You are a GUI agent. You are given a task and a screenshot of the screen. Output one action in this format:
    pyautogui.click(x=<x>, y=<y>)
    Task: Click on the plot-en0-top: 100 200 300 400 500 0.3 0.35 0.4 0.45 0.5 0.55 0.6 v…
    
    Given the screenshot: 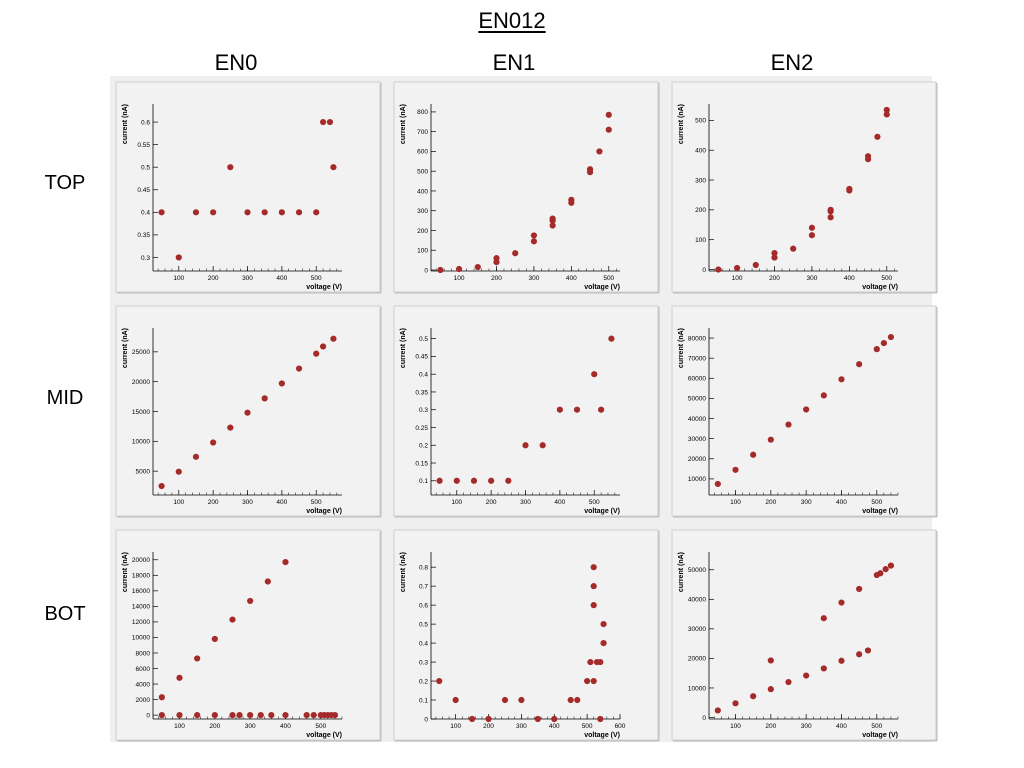 What is the action you would take?
    pyautogui.click(x=248, y=187)
    